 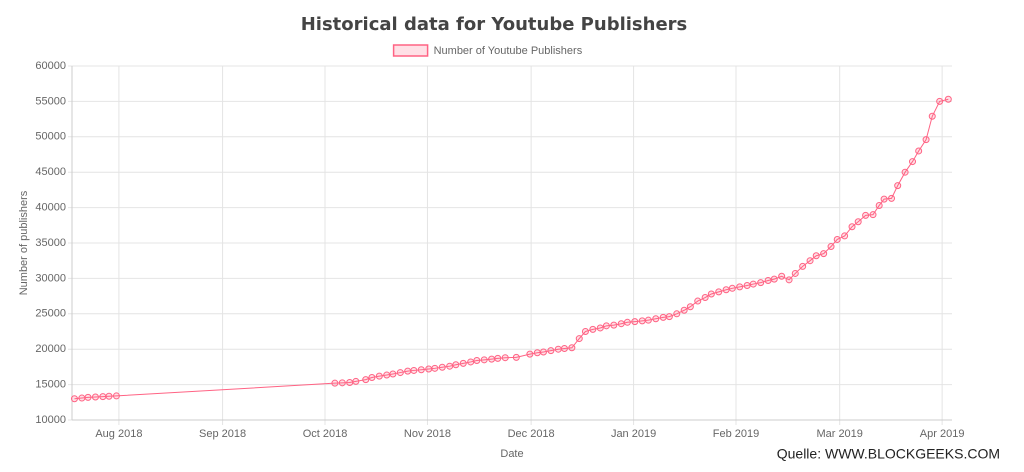 I want to click on x-tick-label: Nov 2018, so click(x=427, y=434).